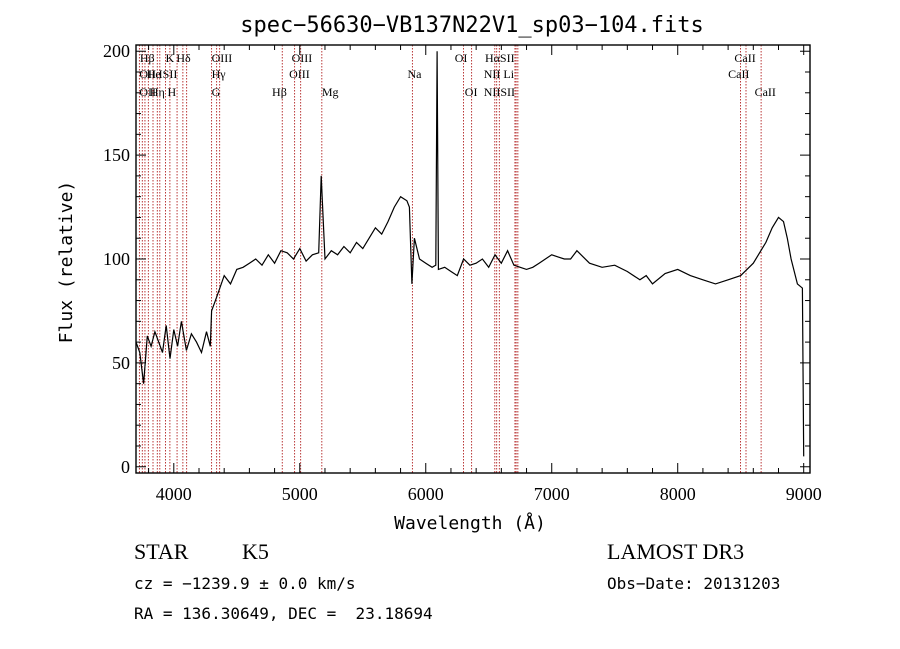 The image size is (900, 649). I want to click on obs-date: Obs−Date: 20131203, so click(694, 583).